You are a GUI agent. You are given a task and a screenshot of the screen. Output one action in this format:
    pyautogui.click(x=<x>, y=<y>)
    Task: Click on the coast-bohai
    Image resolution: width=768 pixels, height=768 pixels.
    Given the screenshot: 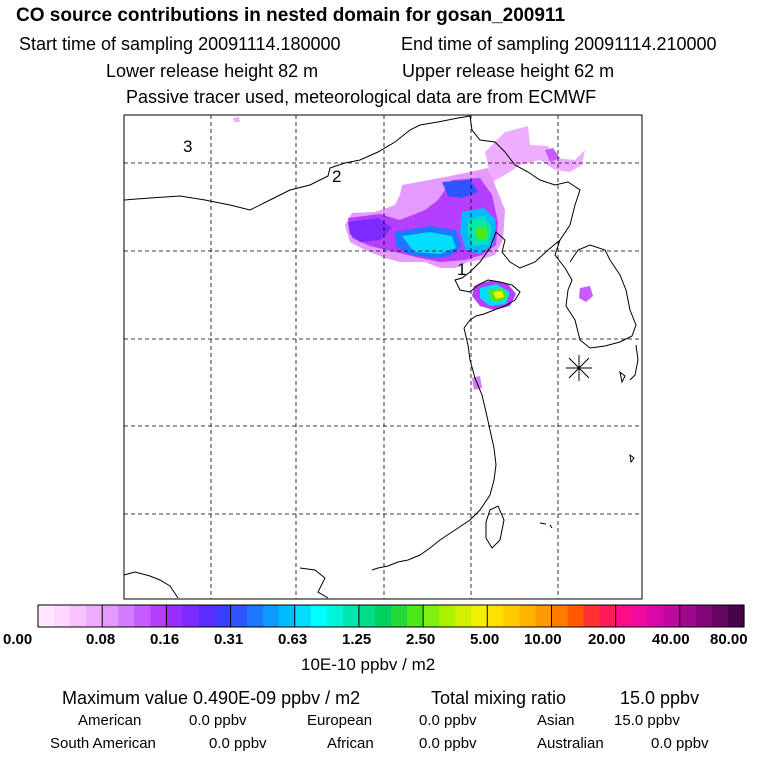 What is the action you would take?
    pyautogui.click(x=507, y=262)
    